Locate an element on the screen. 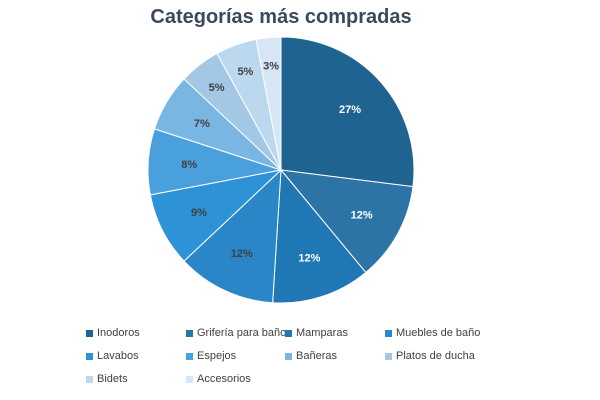  legend-item-5: Lavabos is located at coordinates (112, 356).